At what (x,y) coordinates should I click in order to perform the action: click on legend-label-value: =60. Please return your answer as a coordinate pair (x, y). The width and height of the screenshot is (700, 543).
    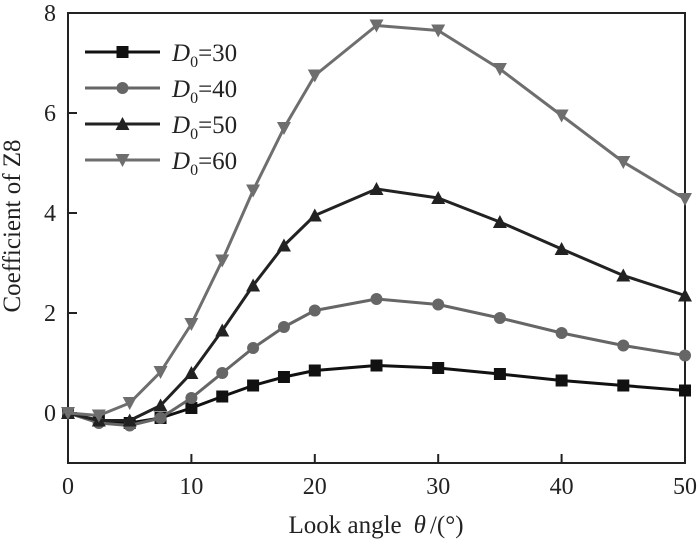
    Looking at the image, I should click on (217, 161).